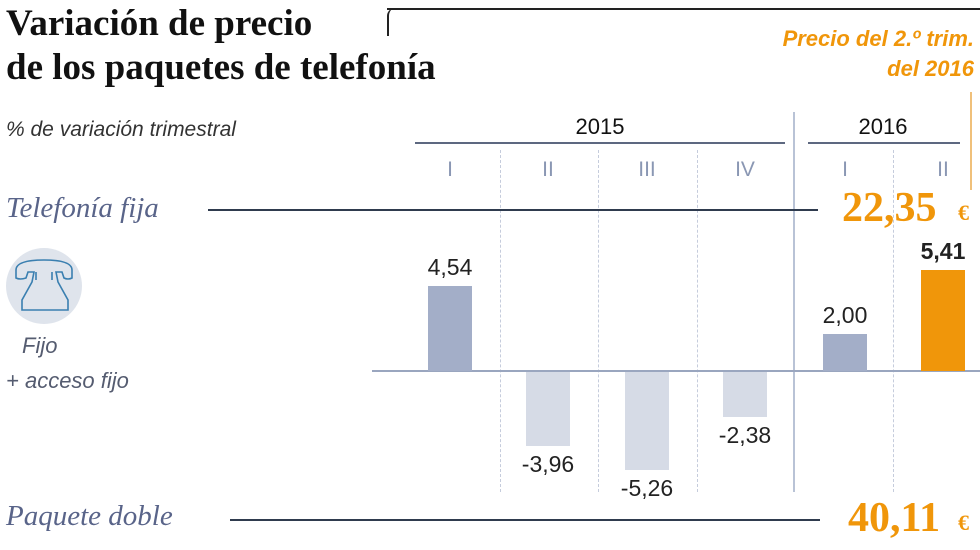 Image resolution: width=980 pixels, height=550 pixels. What do you see at coordinates (894, 518) in the screenshot?
I see `price-paquete-doble: 40,11` at bounding box center [894, 518].